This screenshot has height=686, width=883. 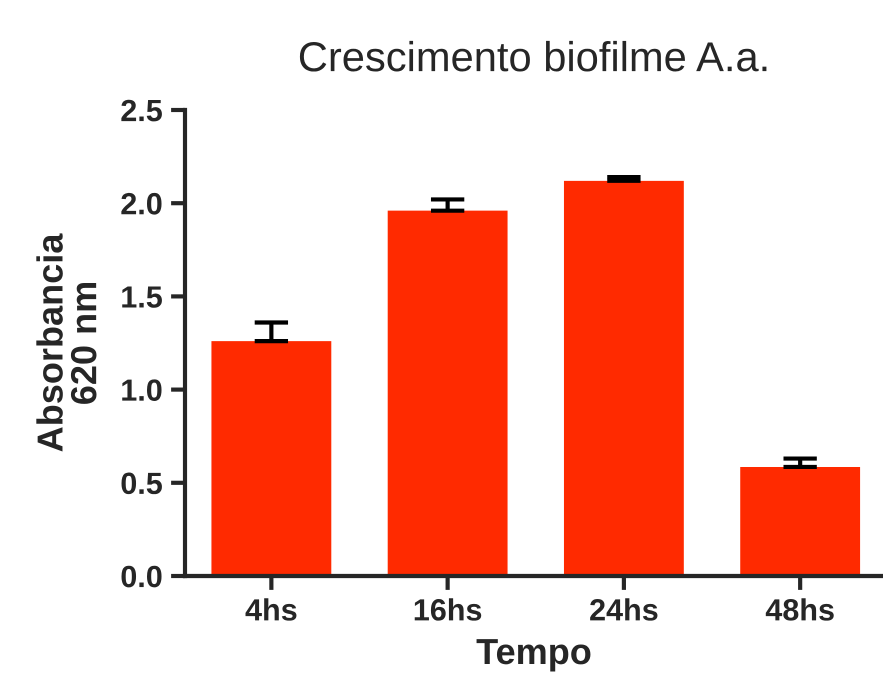 What do you see at coordinates (800, 609) in the screenshot?
I see `x-tick-label: 48hs` at bounding box center [800, 609].